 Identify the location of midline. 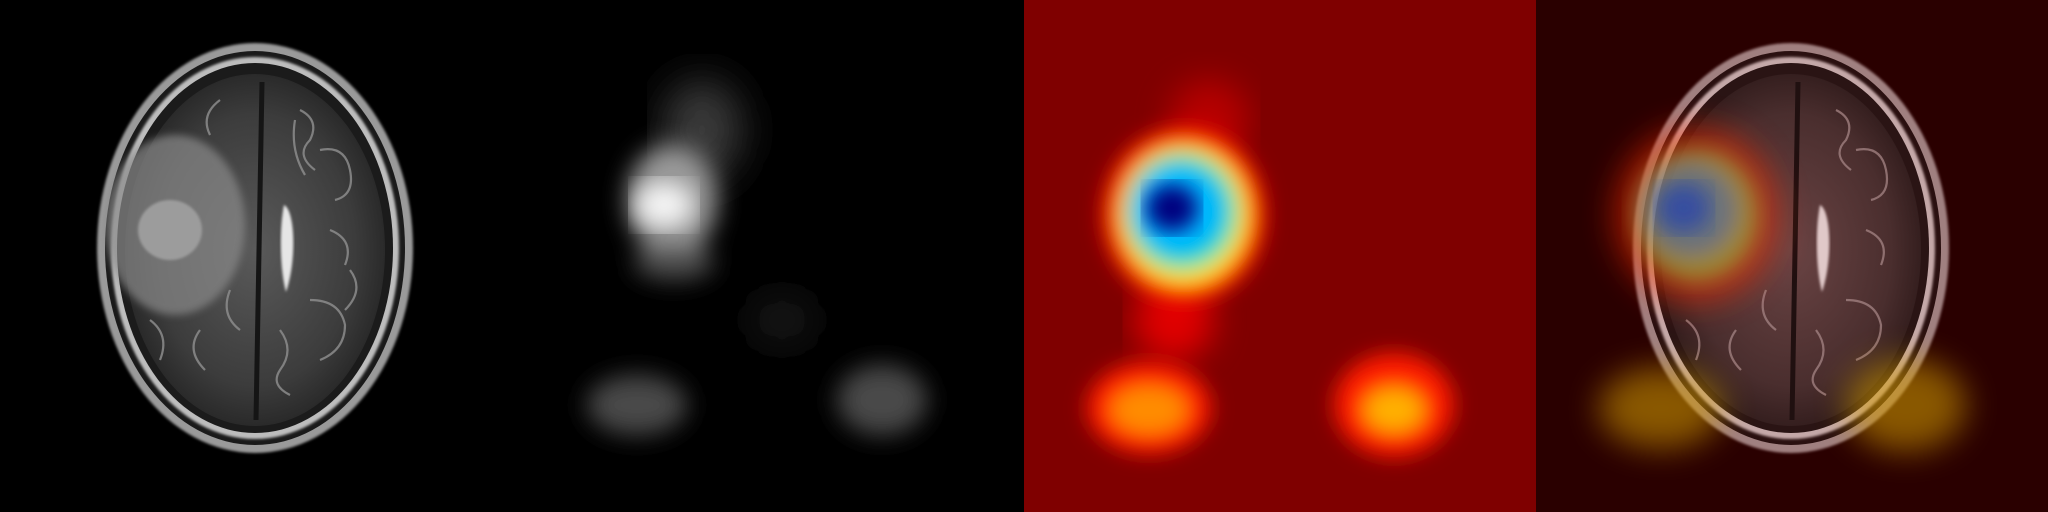
(259, 251).